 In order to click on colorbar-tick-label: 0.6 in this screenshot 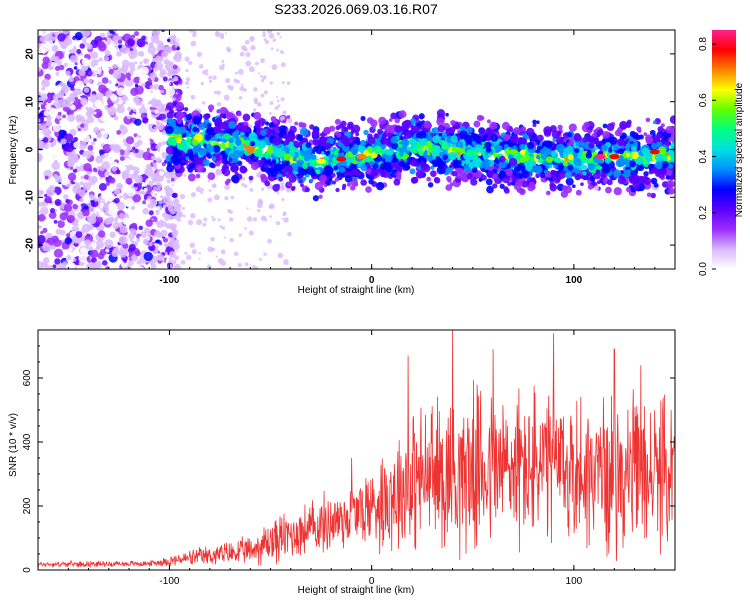, I will do `click(703, 100)`.